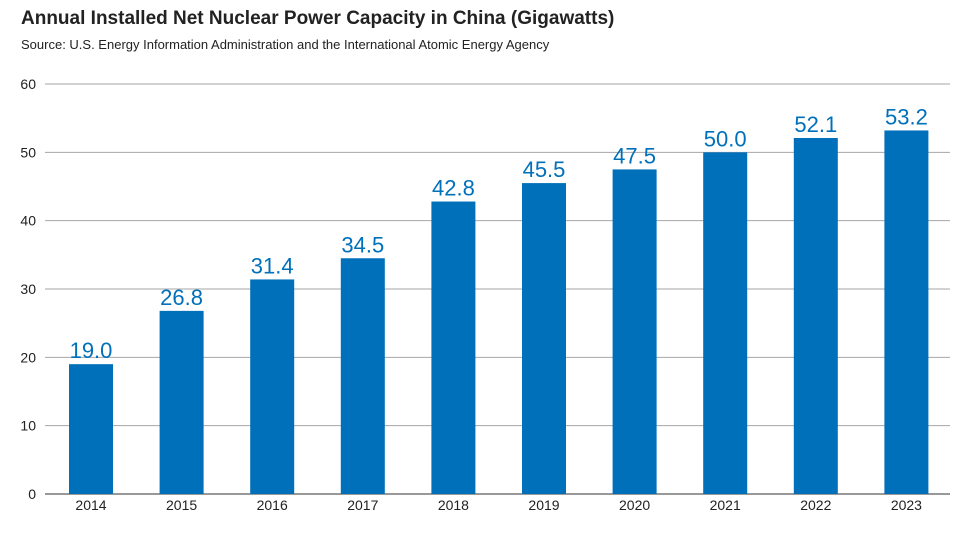  What do you see at coordinates (28, 84) in the screenshot?
I see `y-tick-label: 60` at bounding box center [28, 84].